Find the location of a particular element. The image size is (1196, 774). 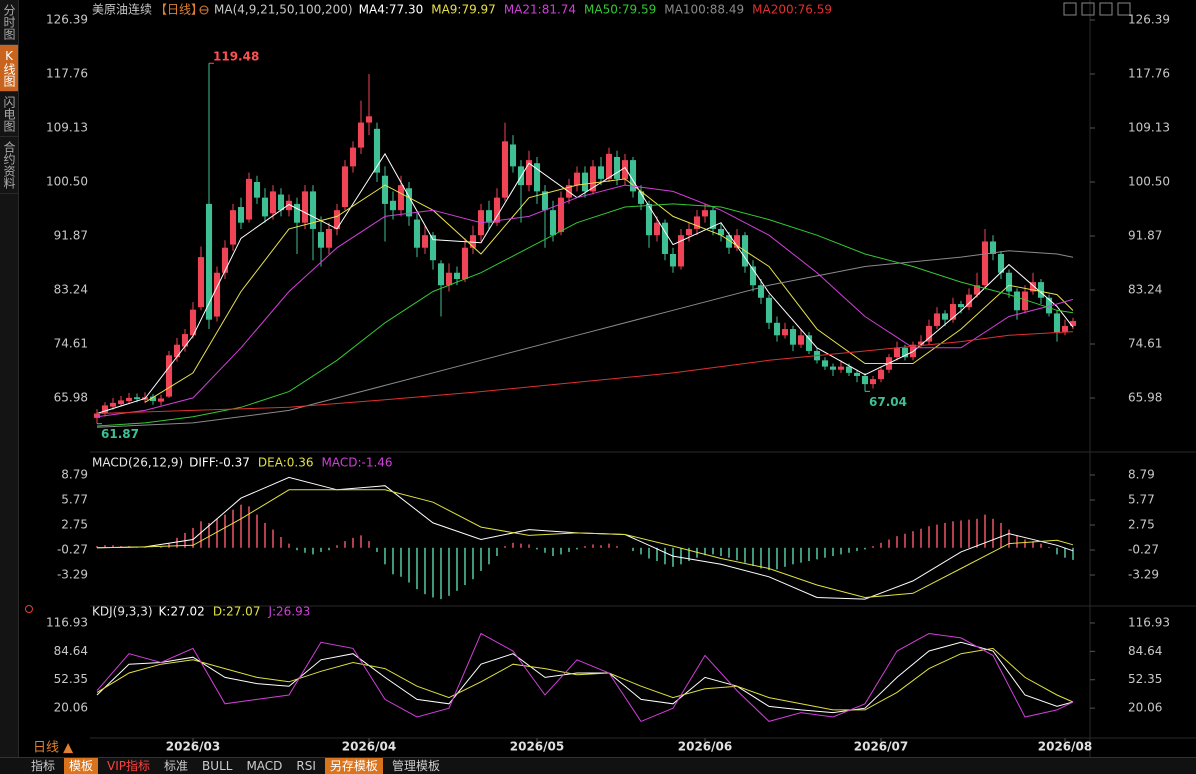

y-tick-label: 84.64 is located at coordinates (71, 651).